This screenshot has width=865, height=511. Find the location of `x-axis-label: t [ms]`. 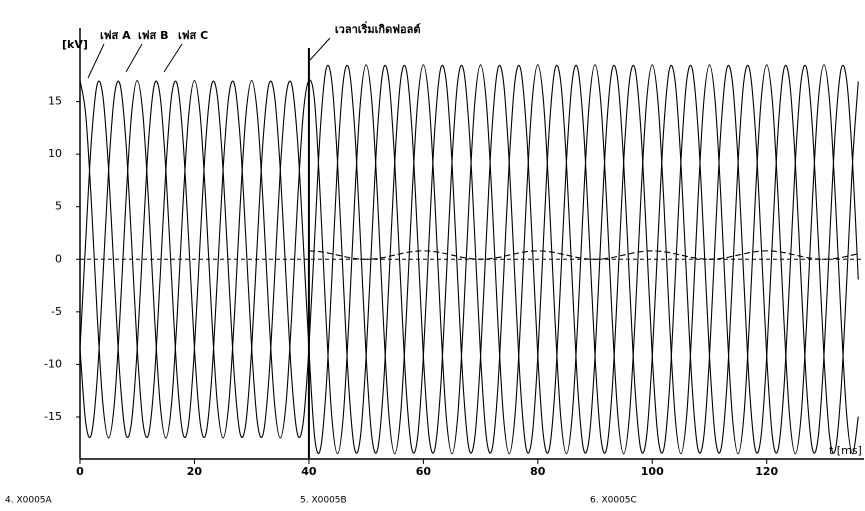

x-axis-label: t [ms] is located at coordinates (845, 450).